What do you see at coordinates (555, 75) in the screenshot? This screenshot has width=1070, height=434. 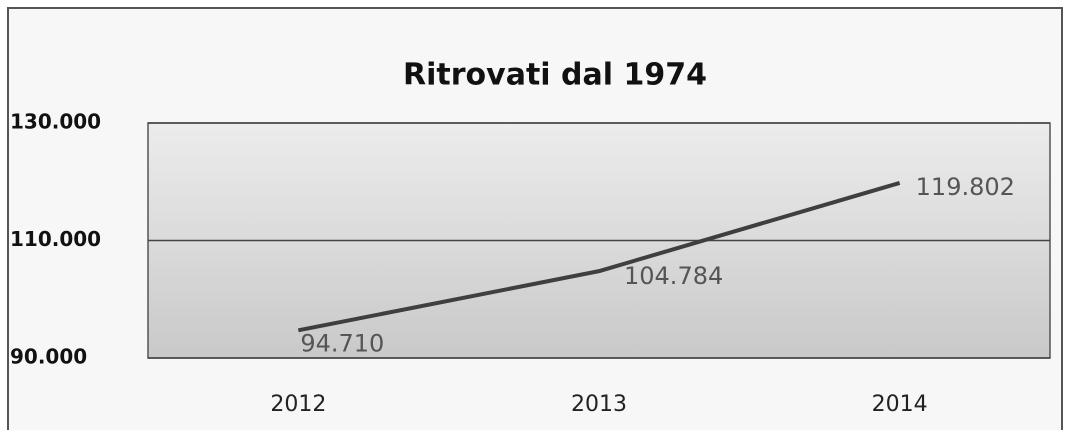 I see `chart-title: Ritrovati dal 1974` at bounding box center [555, 75].